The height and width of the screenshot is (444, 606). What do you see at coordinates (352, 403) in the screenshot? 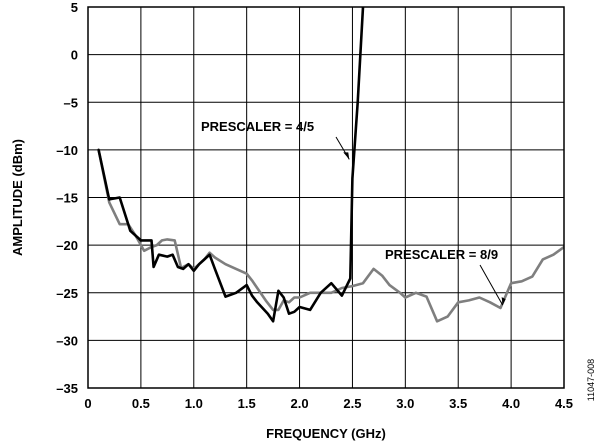
I see `x-tick-label: 2.5` at bounding box center [352, 403].